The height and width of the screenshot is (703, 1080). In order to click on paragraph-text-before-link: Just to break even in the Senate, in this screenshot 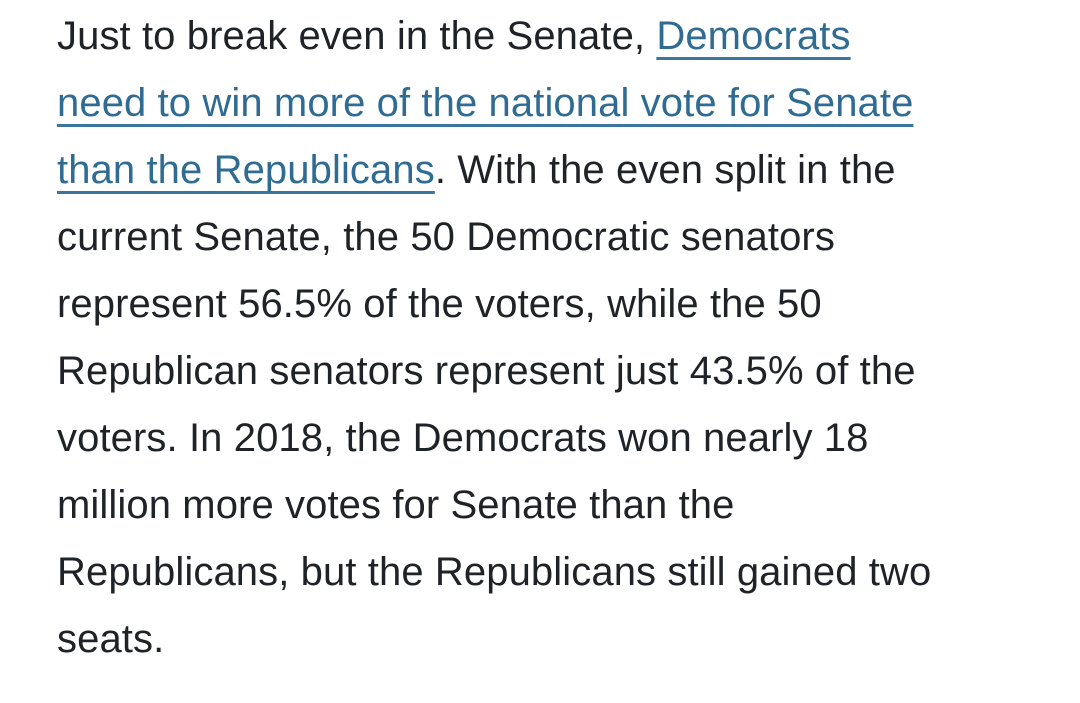, I will do `click(357, 36)`.